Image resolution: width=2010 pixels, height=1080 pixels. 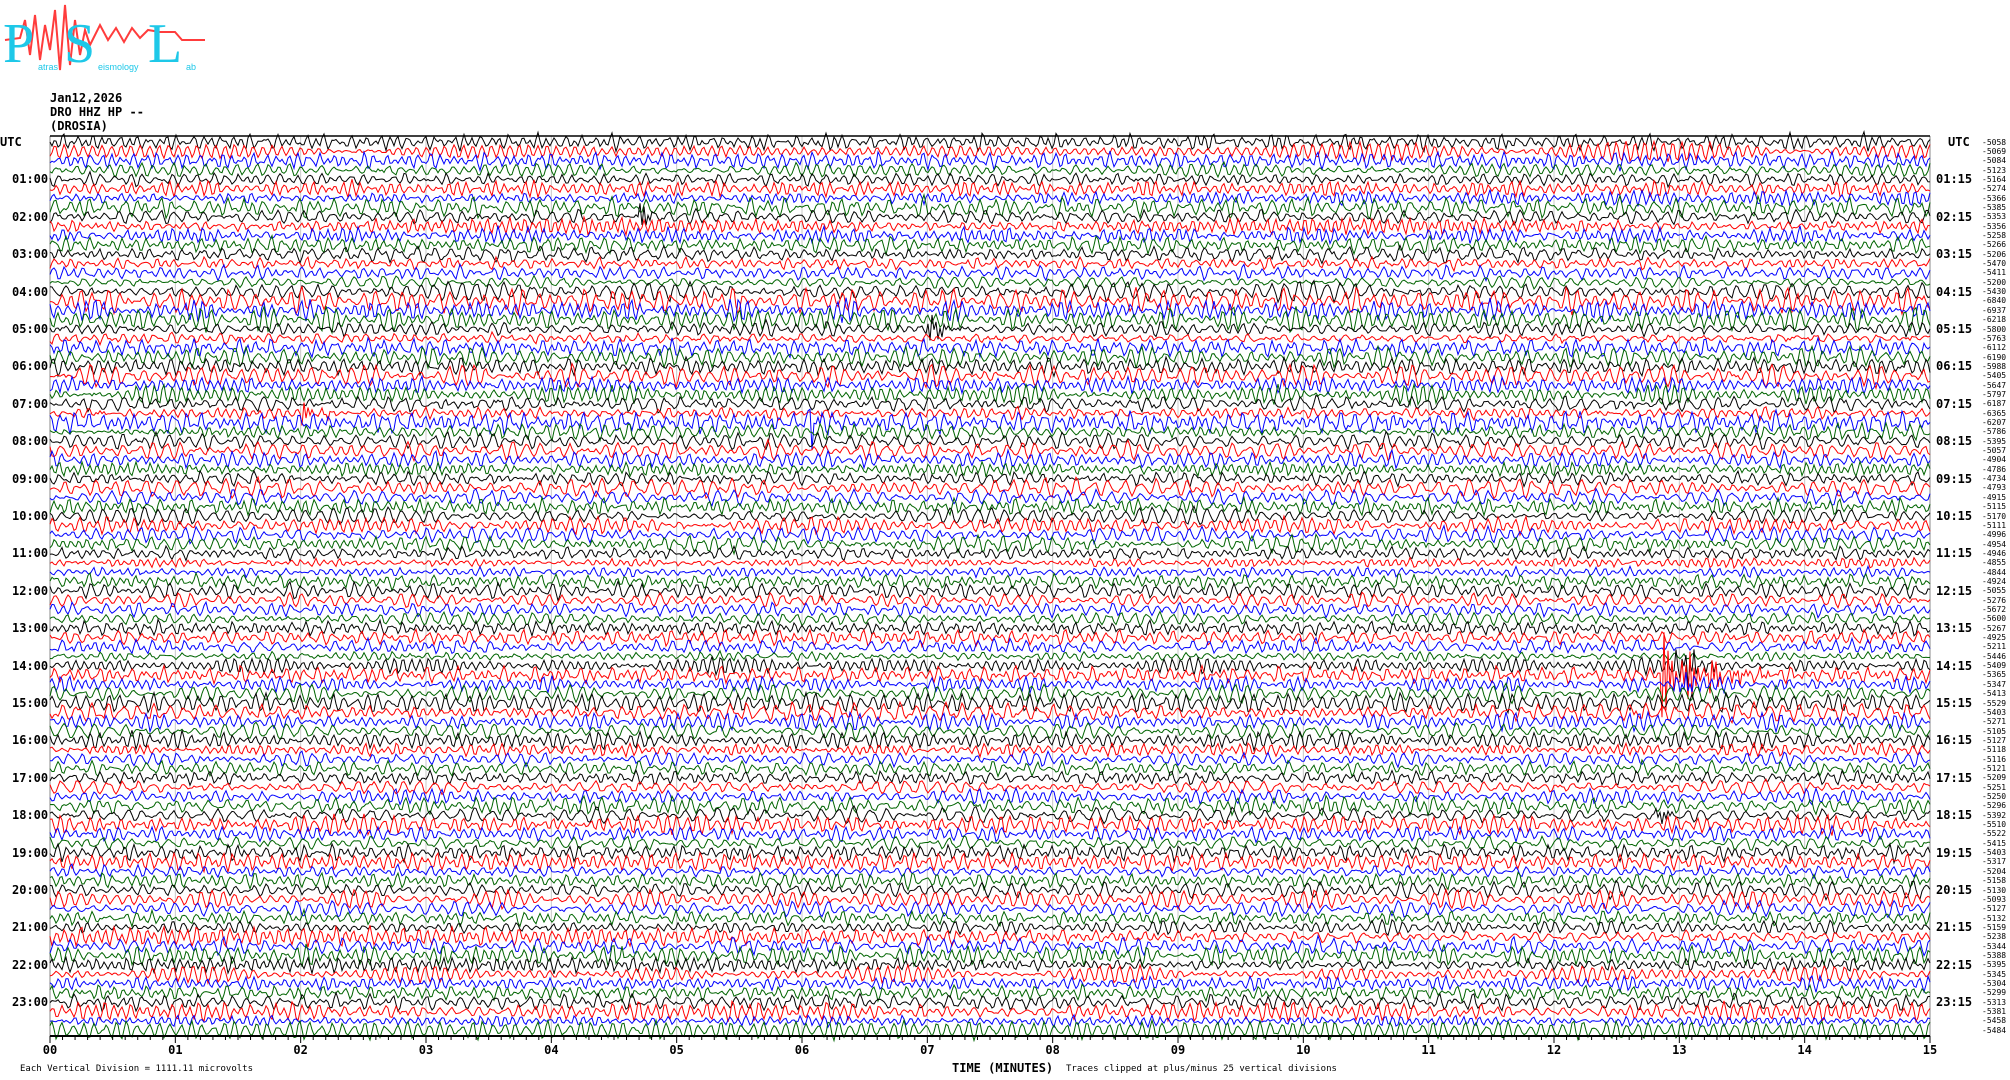 What do you see at coordinates (30, 216) in the screenshot?
I see `hour-label-left: 02:00` at bounding box center [30, 216].